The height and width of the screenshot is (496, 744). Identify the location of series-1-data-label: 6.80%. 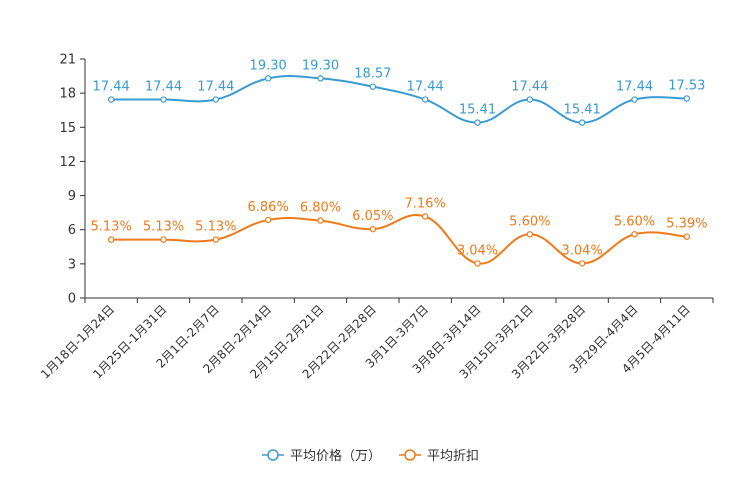
(320, 208).